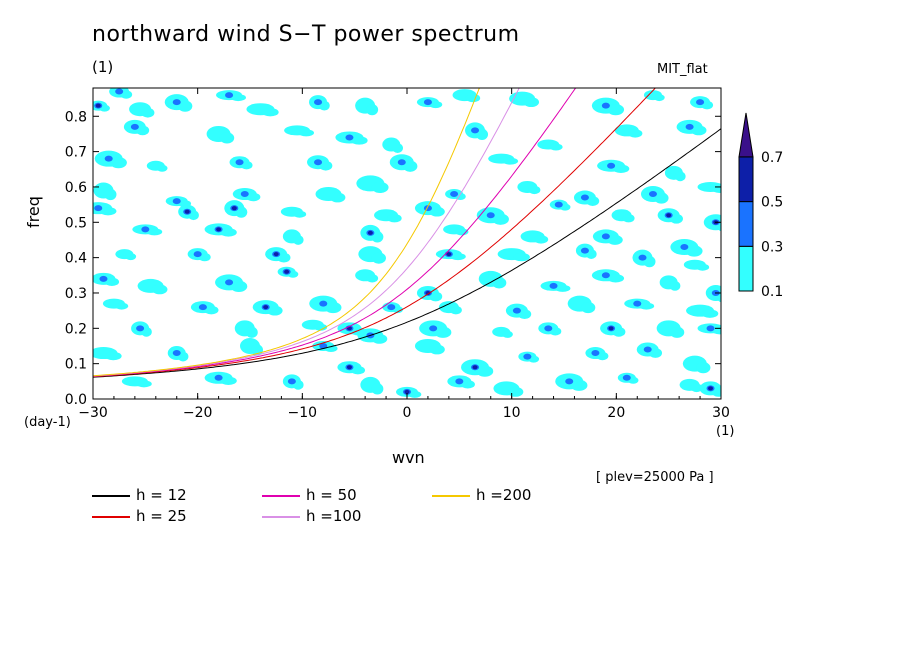  What do you see at coordinates (303, 413) in the screenshot?
I see `x-tick-label: −10` at bounding box center [303, 413].